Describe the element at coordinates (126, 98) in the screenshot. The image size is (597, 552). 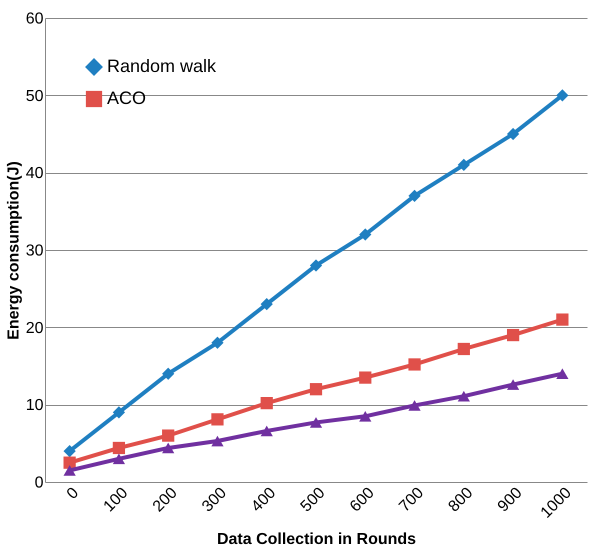
I see `legend-label: ACO` at that location.